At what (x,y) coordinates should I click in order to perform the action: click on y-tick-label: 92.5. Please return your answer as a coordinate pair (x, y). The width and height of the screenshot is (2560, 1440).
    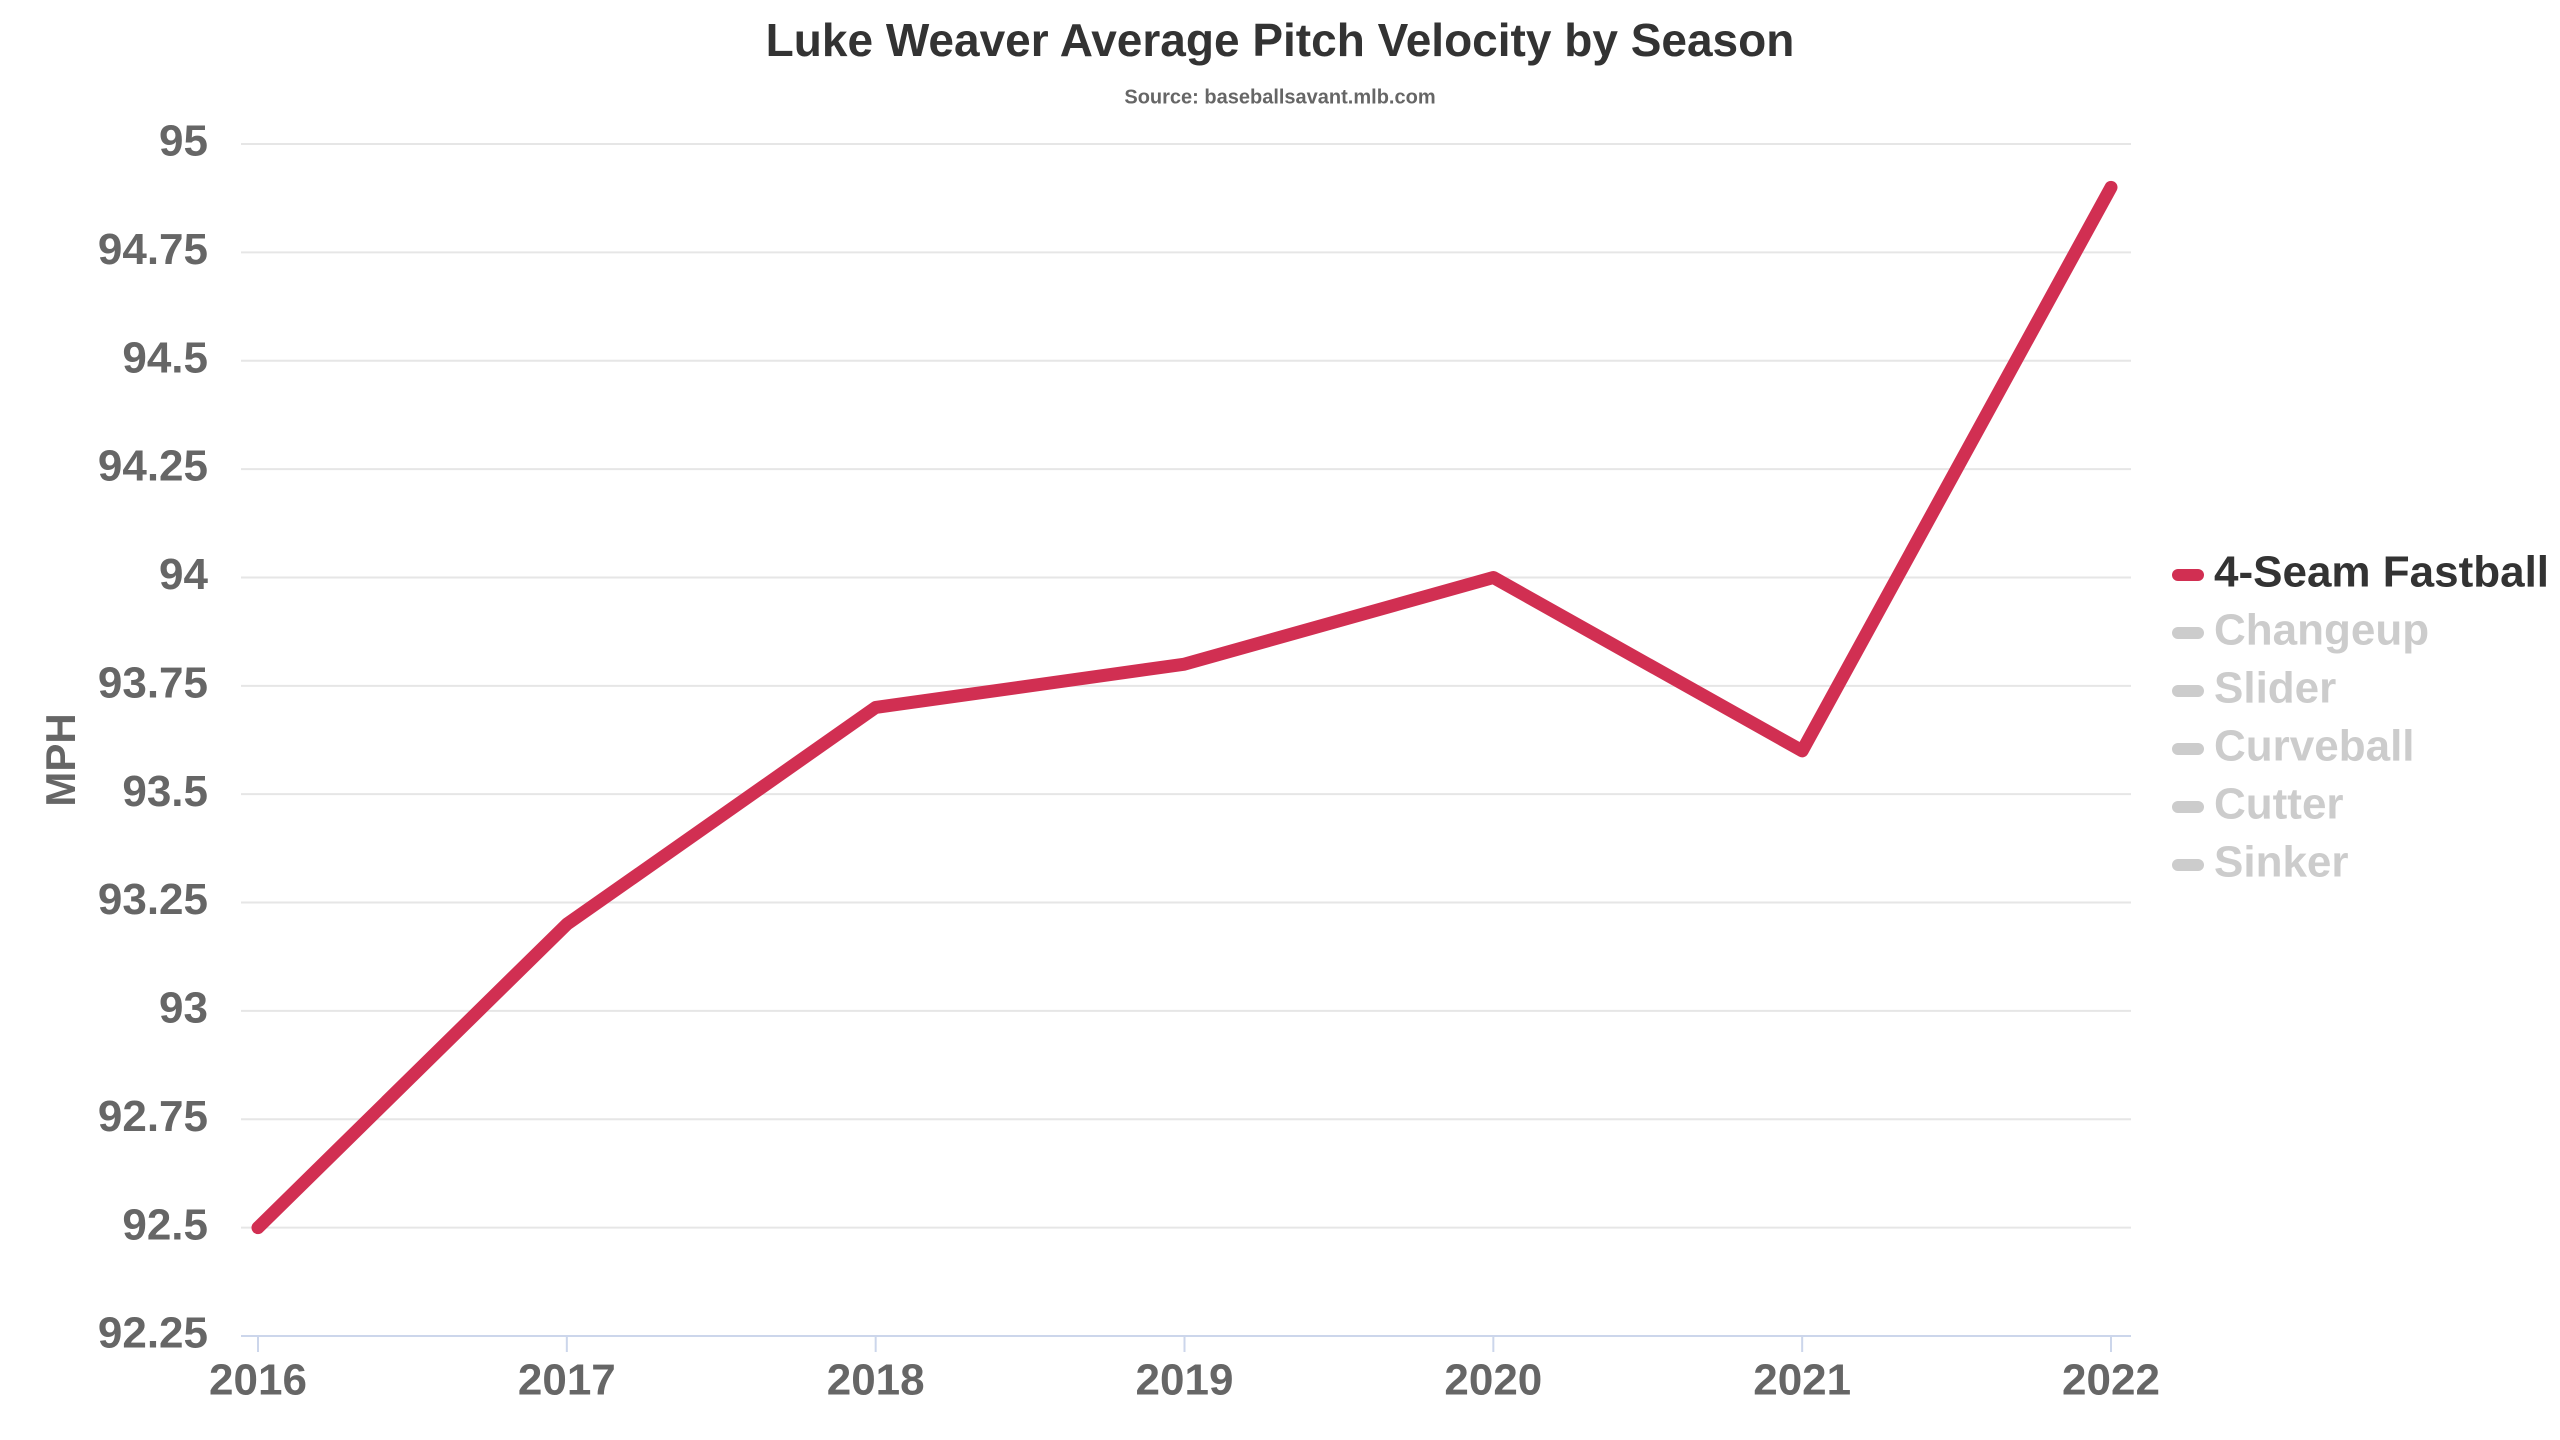
    Looking at the image, I should click on (165, 1224).